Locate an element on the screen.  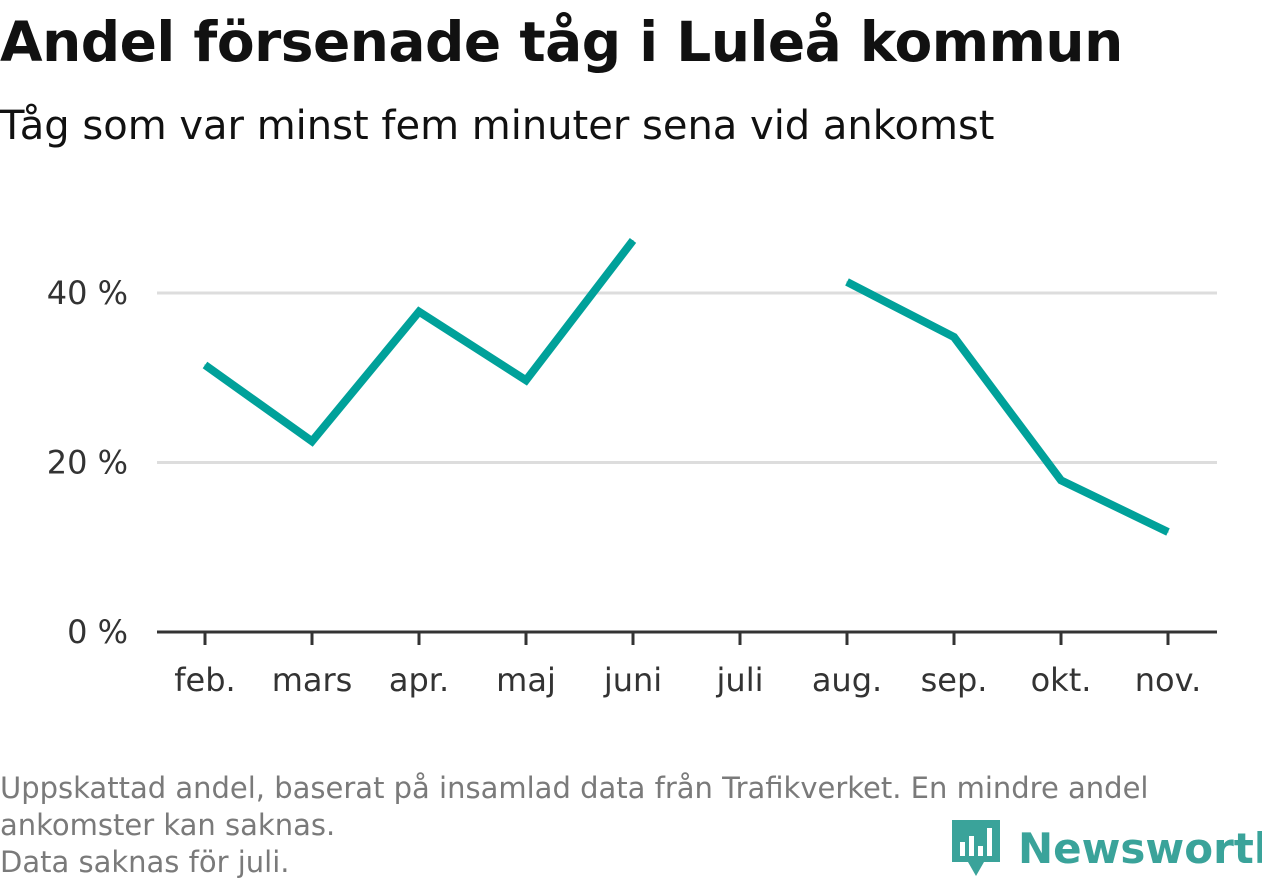
x-tick-label: mars is located at coordinates (312, 680).